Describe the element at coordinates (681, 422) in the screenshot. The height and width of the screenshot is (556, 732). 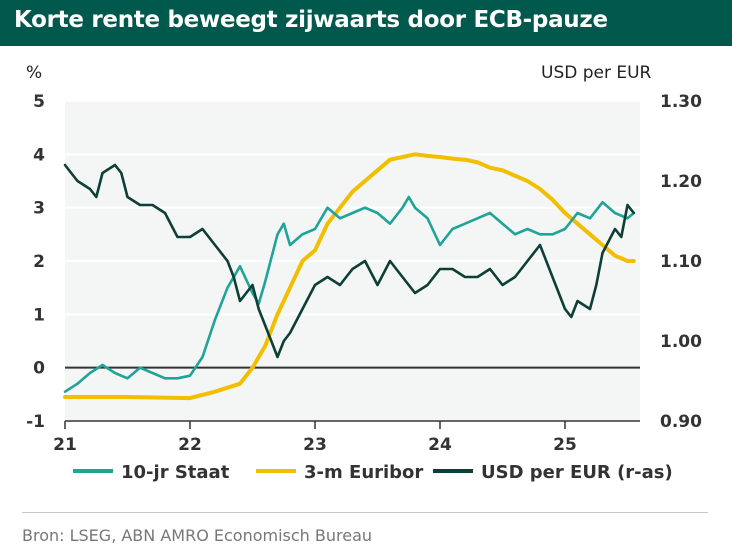
I see `y-right-tick-label: 0.90` at that location.